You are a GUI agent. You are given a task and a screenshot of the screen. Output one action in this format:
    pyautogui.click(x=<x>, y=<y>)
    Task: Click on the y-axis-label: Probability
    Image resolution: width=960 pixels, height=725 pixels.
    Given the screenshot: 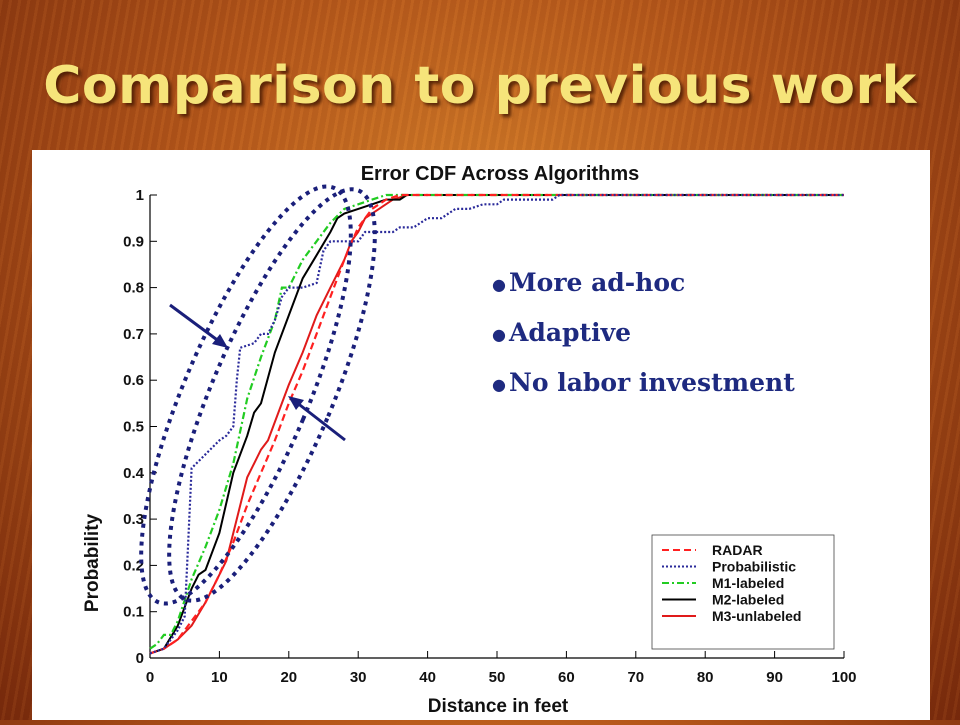 What is the action you would take?
    pyautogui.click(x=92, y=562)
    